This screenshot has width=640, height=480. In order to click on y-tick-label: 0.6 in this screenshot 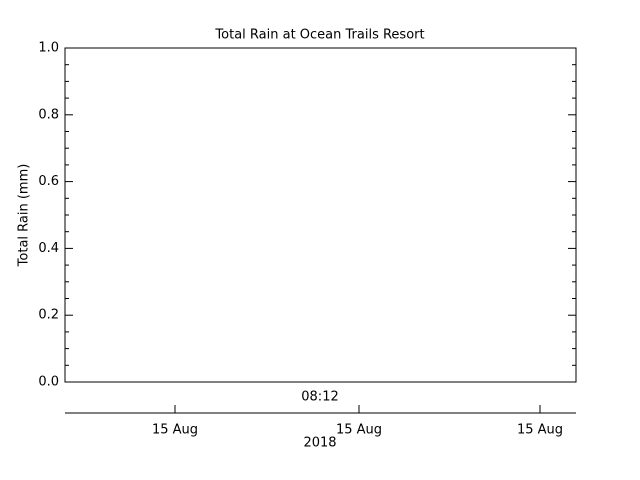, I will do `click(48, 181)`.